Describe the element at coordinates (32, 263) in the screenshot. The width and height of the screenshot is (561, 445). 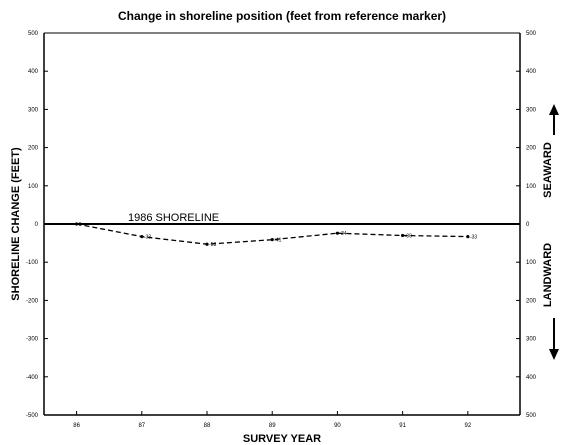
I see `left-y-tick-label: -100` at that location.